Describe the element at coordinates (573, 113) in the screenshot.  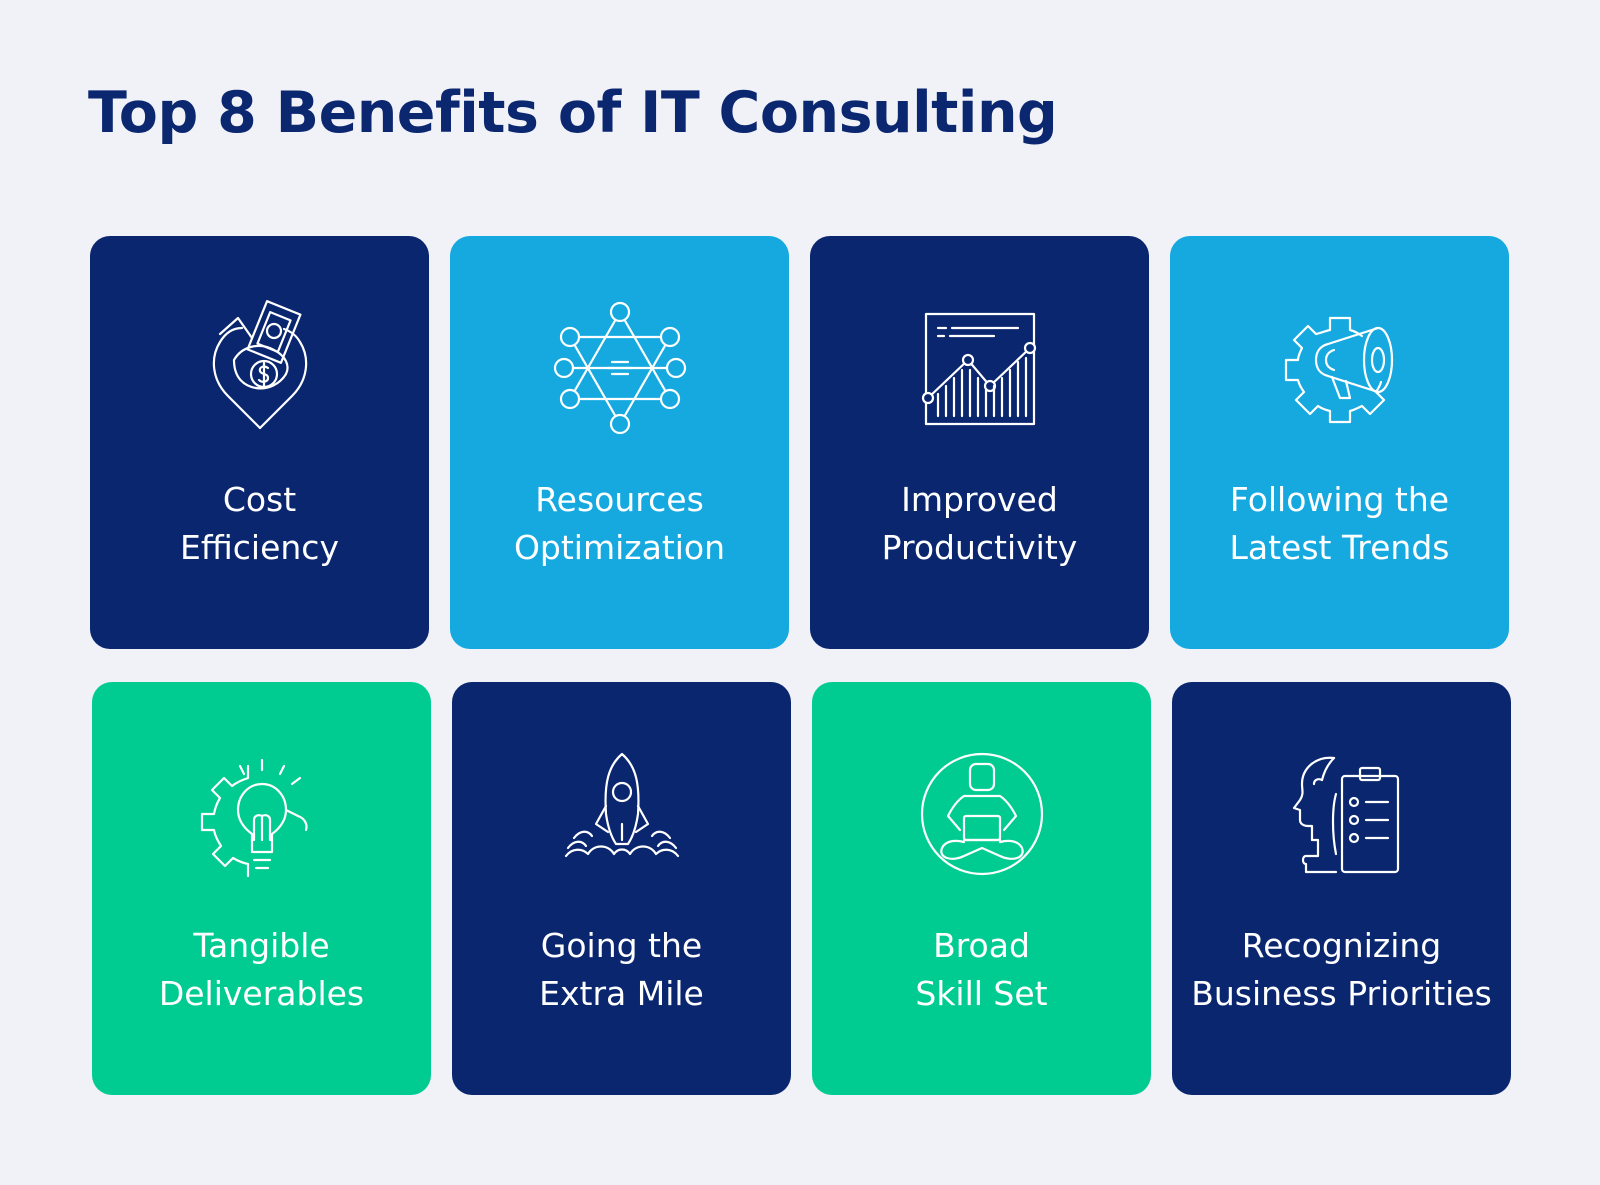
I see `page-title: Top 8 Benefits of IT Consulting` at that location.